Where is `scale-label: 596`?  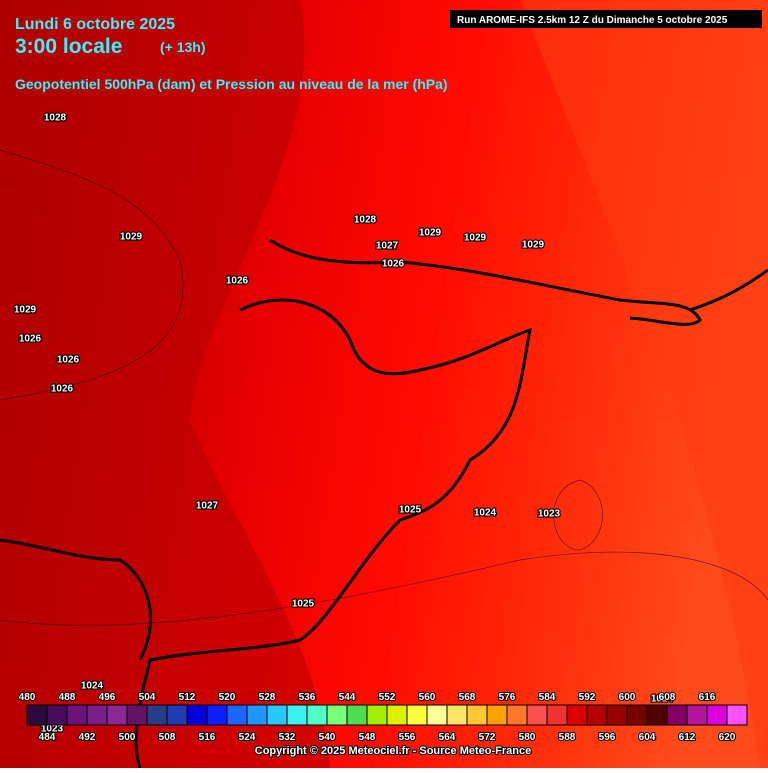
scale-label: 596 is located at coordinates (607, 737).